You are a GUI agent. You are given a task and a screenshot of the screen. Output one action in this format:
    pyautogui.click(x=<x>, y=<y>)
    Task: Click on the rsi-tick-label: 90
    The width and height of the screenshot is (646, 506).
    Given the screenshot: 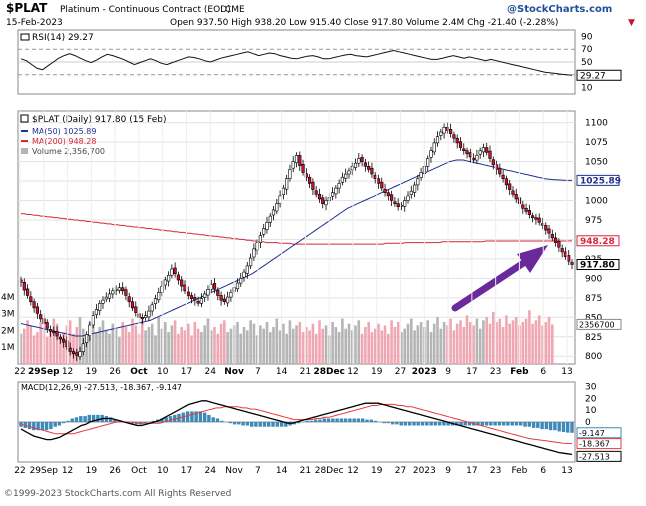 What is the action you would take?
    pyautogui.click(x=587, y=37)
    